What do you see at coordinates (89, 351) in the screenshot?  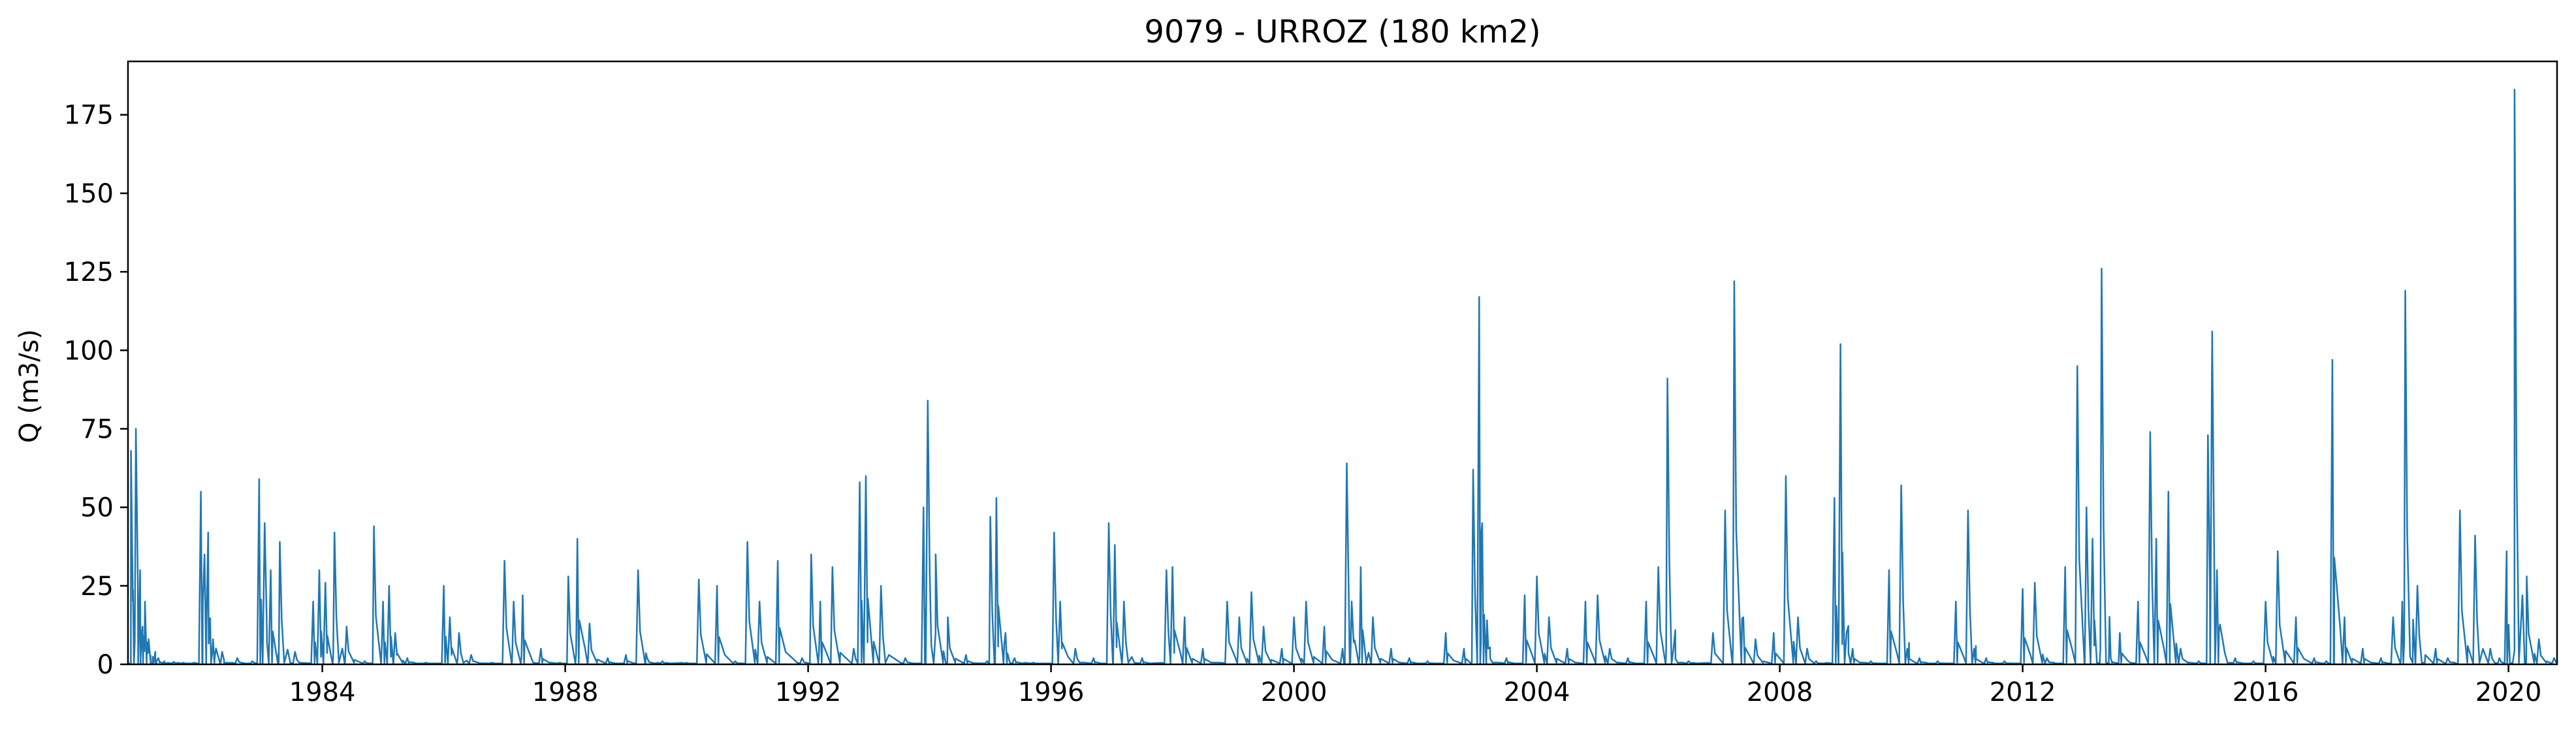 I see `y-tick-label: 100` at bounding box center [89, 351].